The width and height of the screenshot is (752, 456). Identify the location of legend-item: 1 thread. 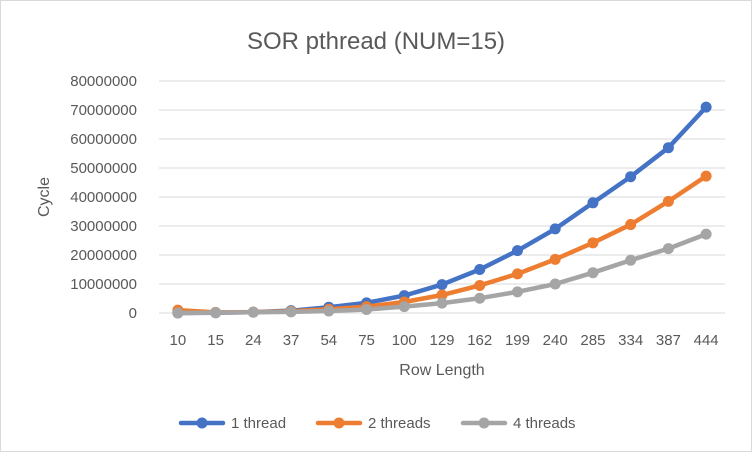
(232, 423).